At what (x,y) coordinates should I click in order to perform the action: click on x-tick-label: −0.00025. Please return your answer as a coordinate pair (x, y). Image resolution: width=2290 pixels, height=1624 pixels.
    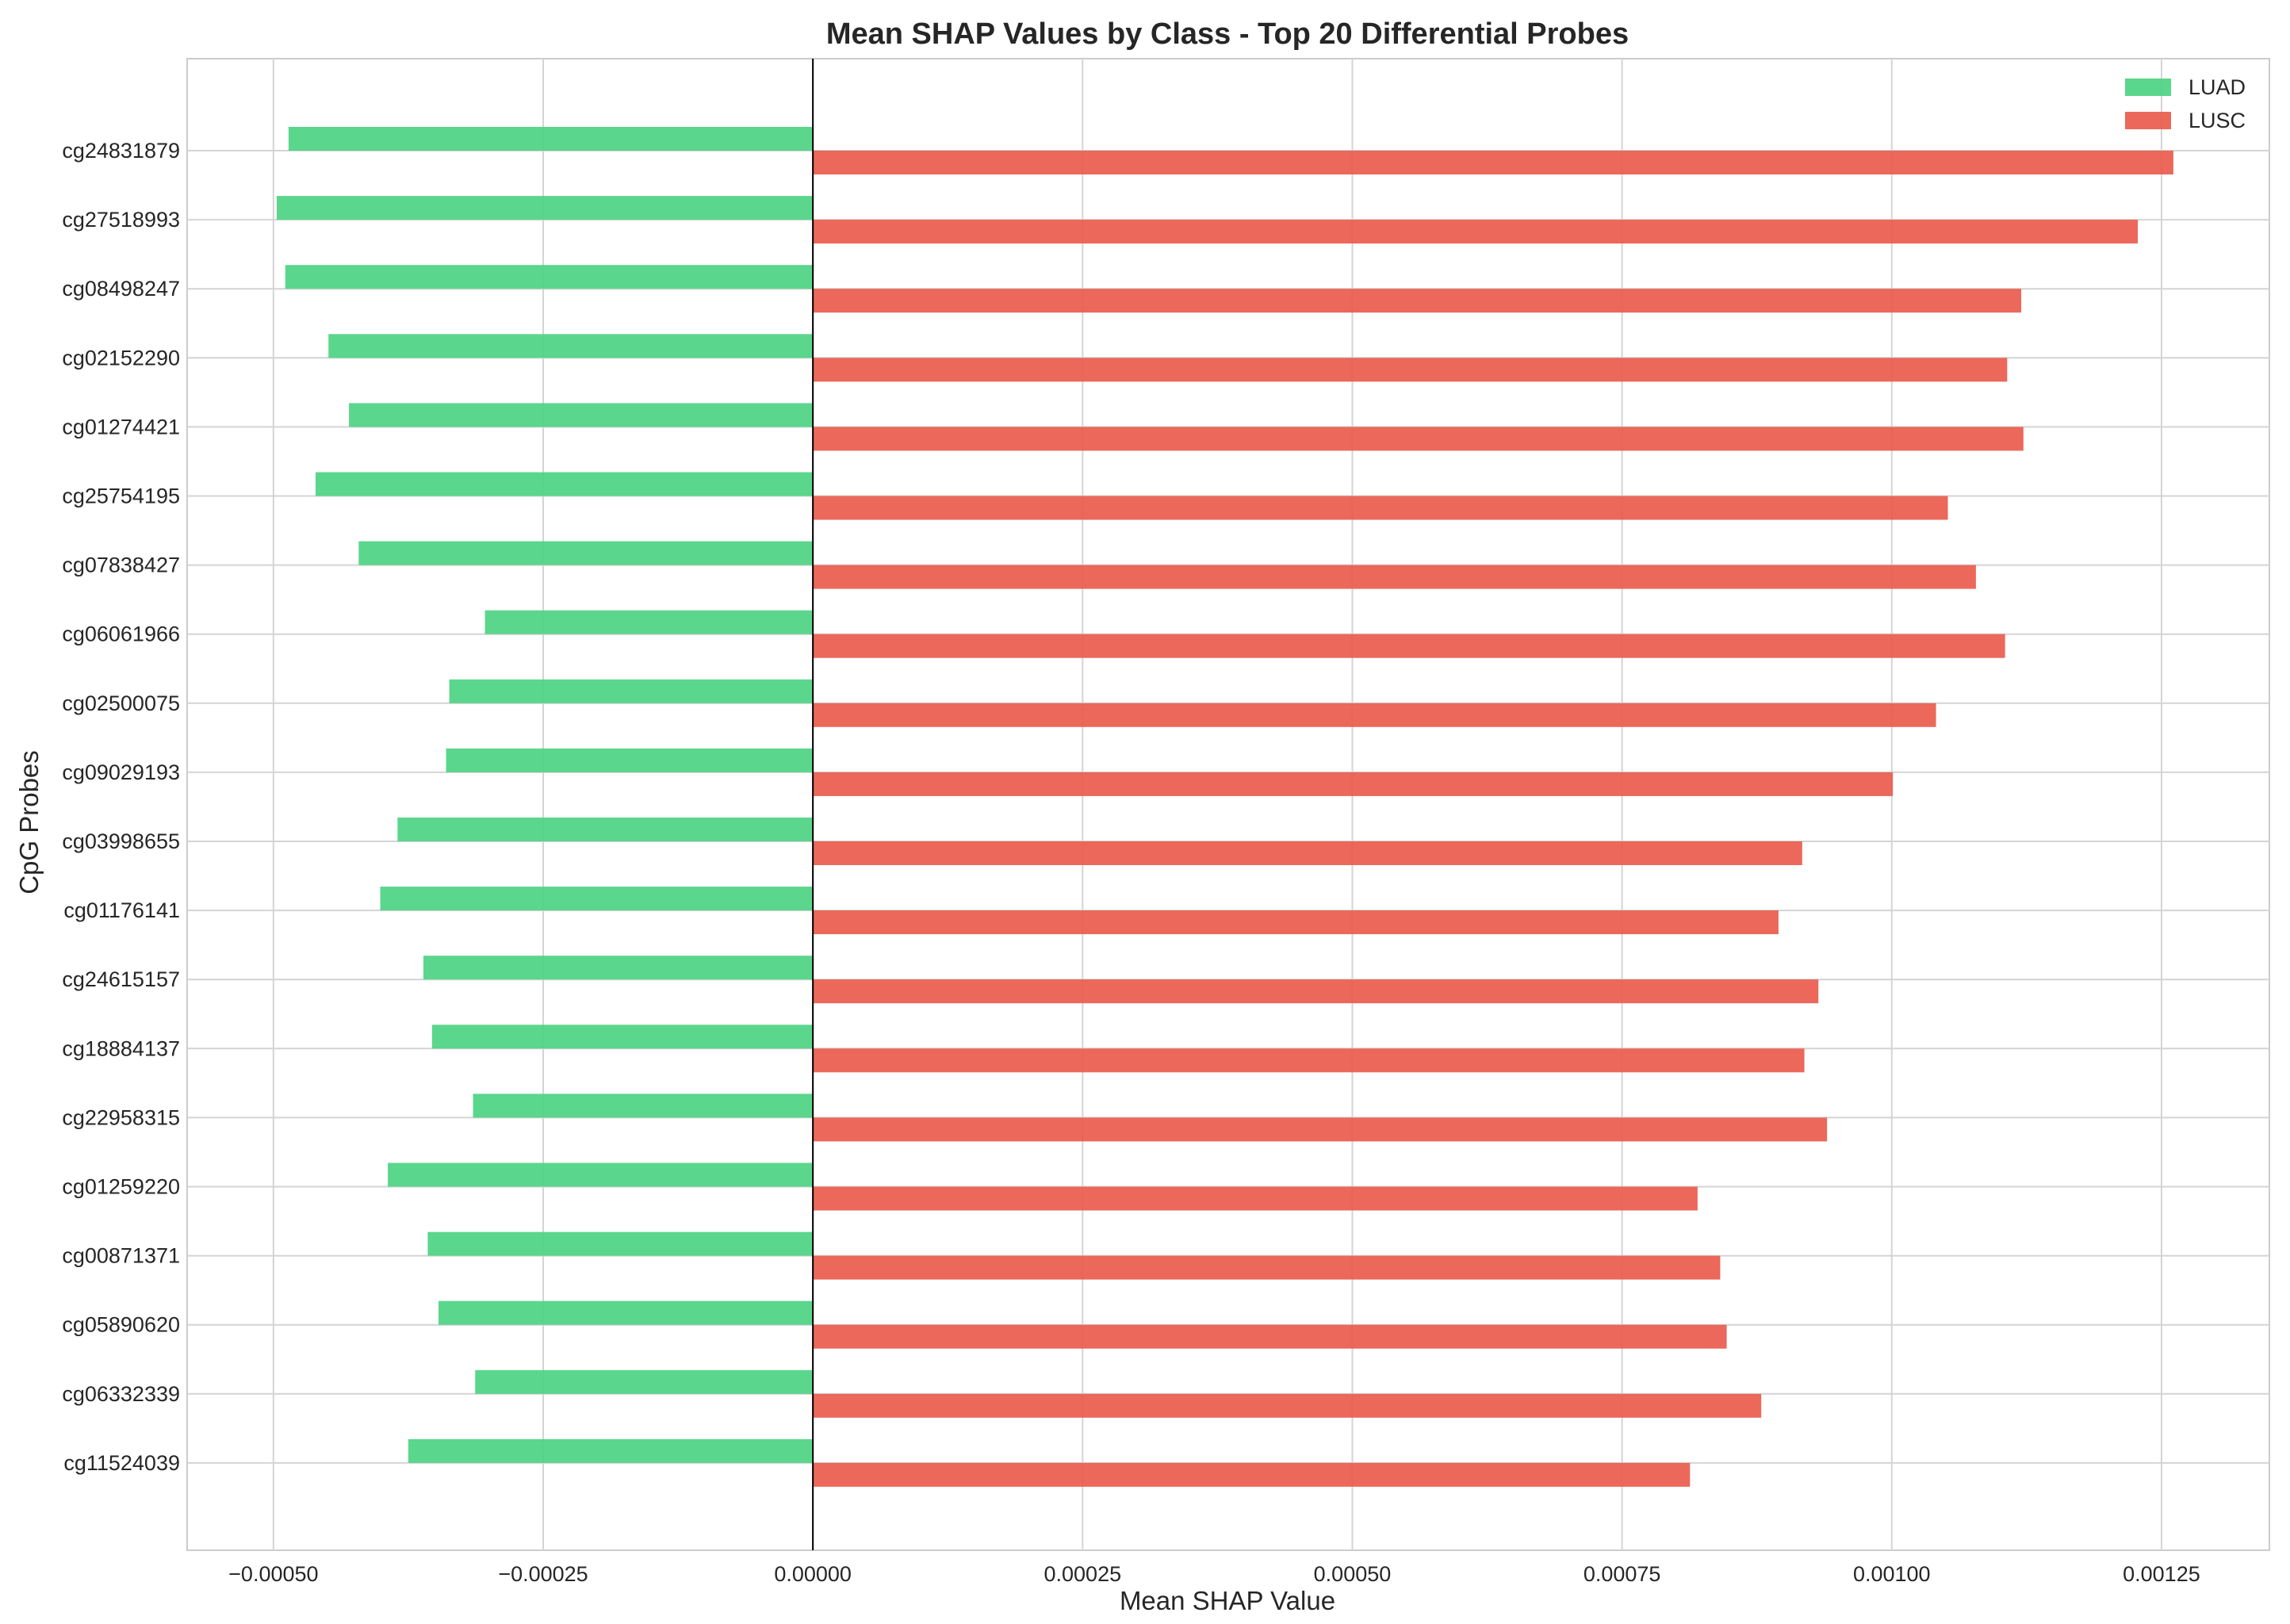
    Looking at the image, I should click on (543, 1574).